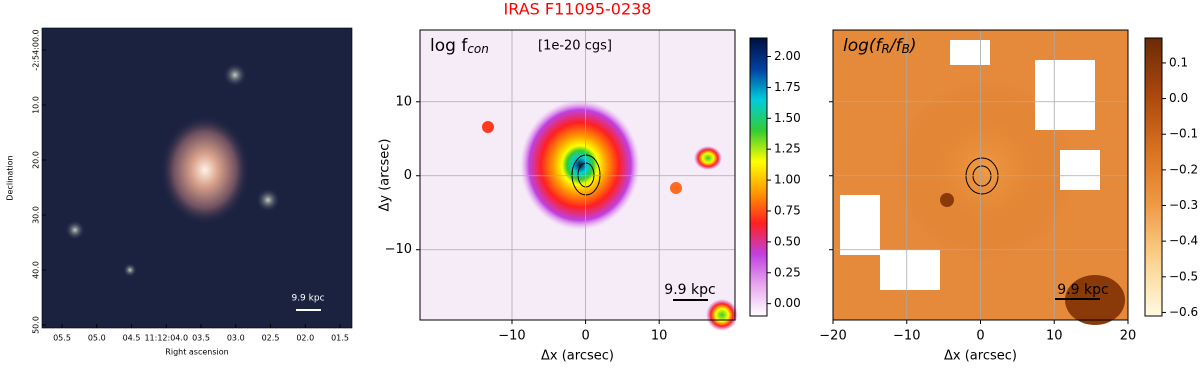  What do you see at coordinates (449, 46) in the screenshot?
I see `panel-label-part: log f` at bounding box center [449, 46].